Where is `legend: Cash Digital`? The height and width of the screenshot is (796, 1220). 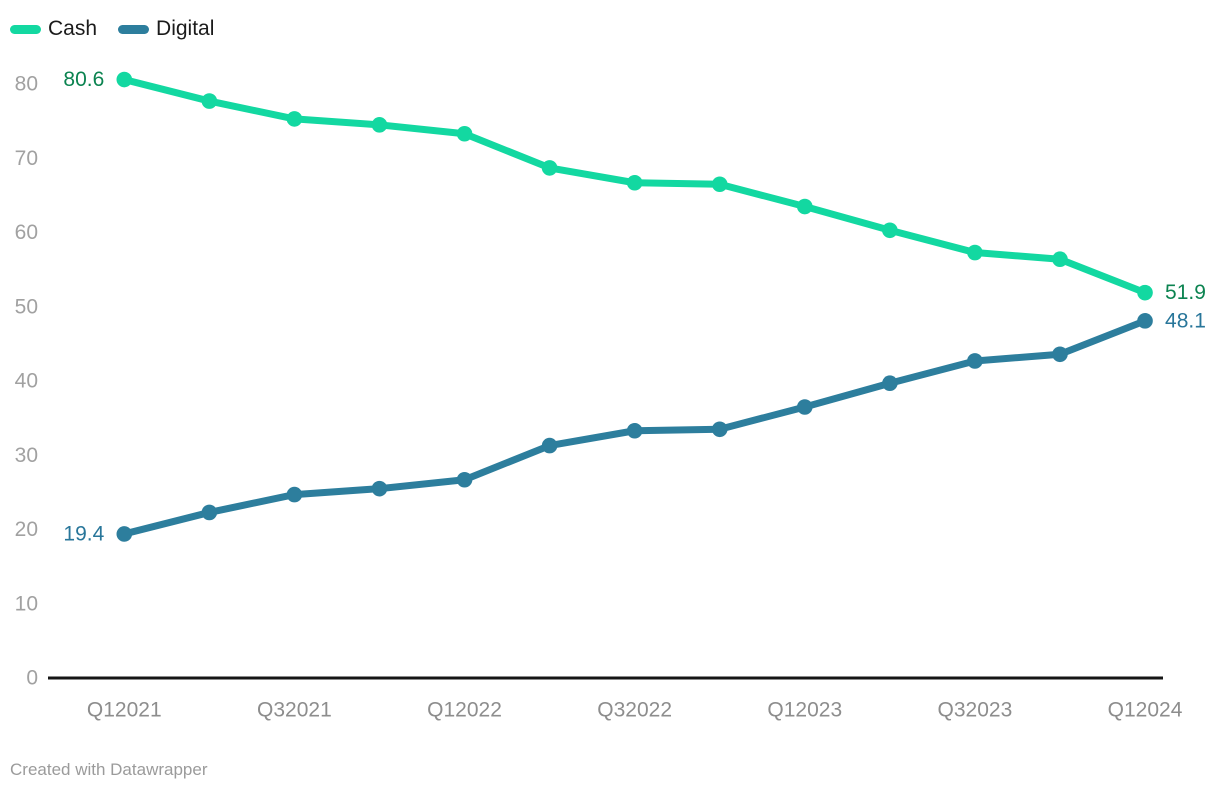 legend: Cash Digital is located at coordinates (112, 29).